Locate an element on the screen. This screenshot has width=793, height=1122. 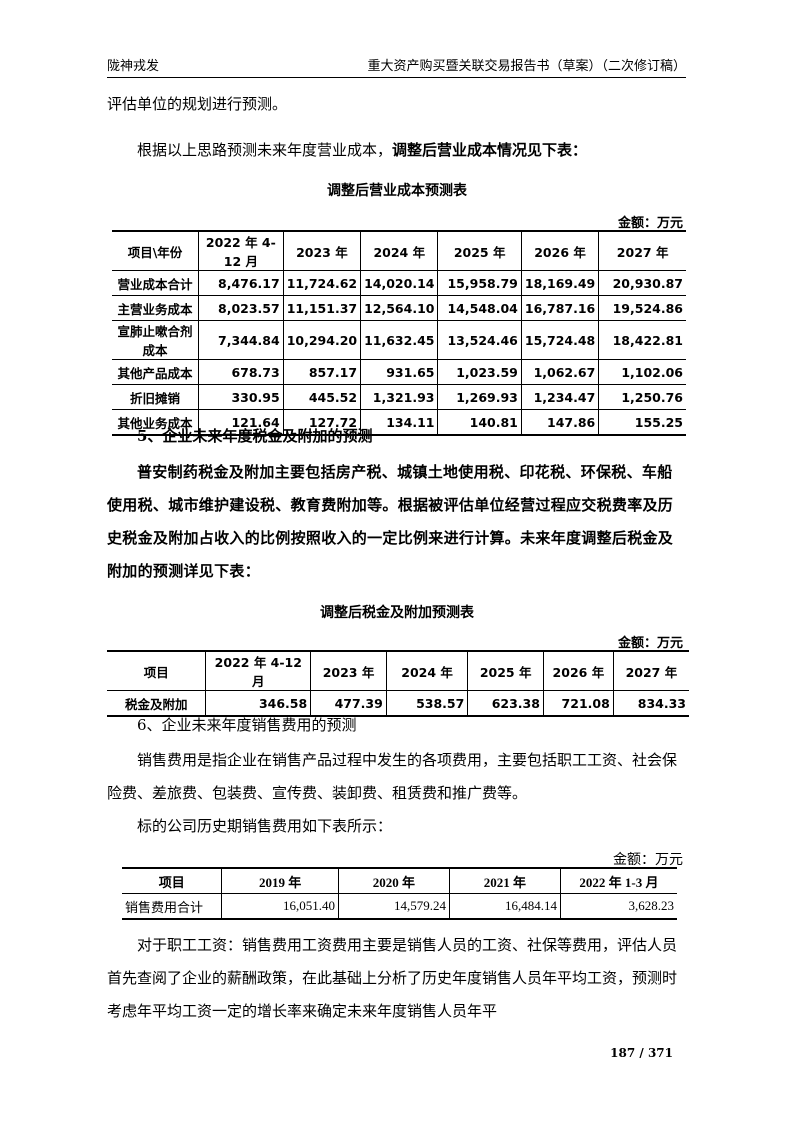
cell-value: 538.57 is located at coordinates (427, 703).